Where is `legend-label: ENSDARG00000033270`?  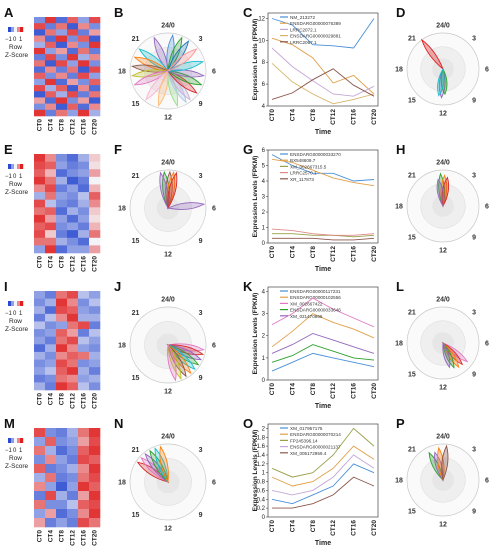 legend-label: ENSDARG00000033270 is located at coordinates (315, 154).